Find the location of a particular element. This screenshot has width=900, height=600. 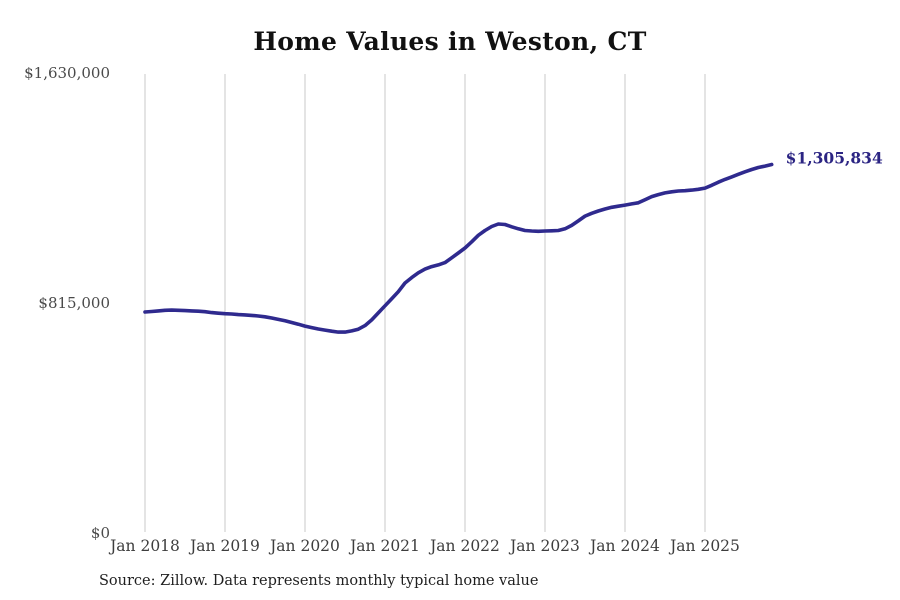

x-tick-label: Jan 2019 is located at coordinates (225, 546).